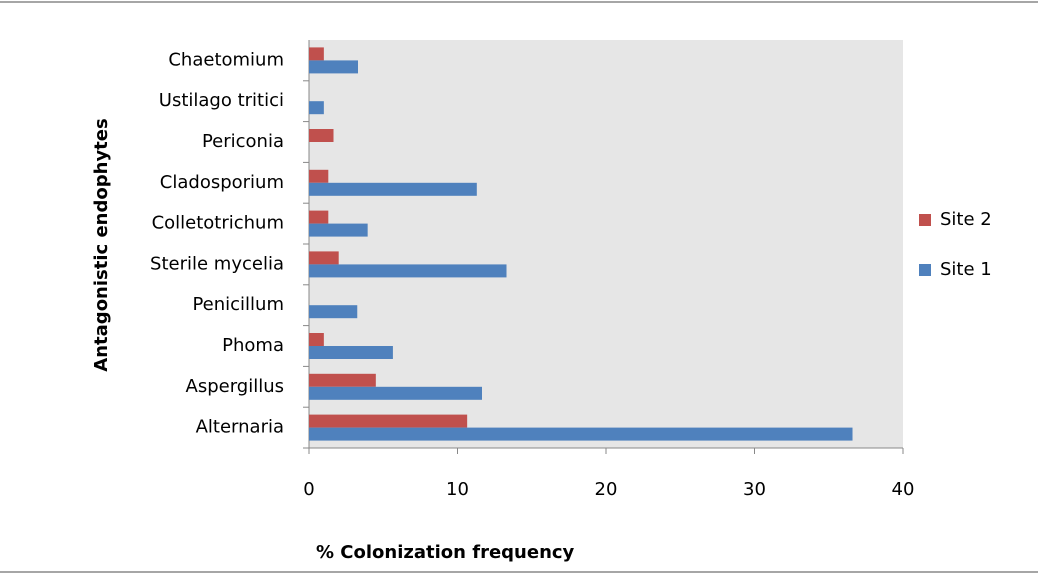 The image size is (1038, 576). I want to click on x-tick-label: 40, so click(903, 489).